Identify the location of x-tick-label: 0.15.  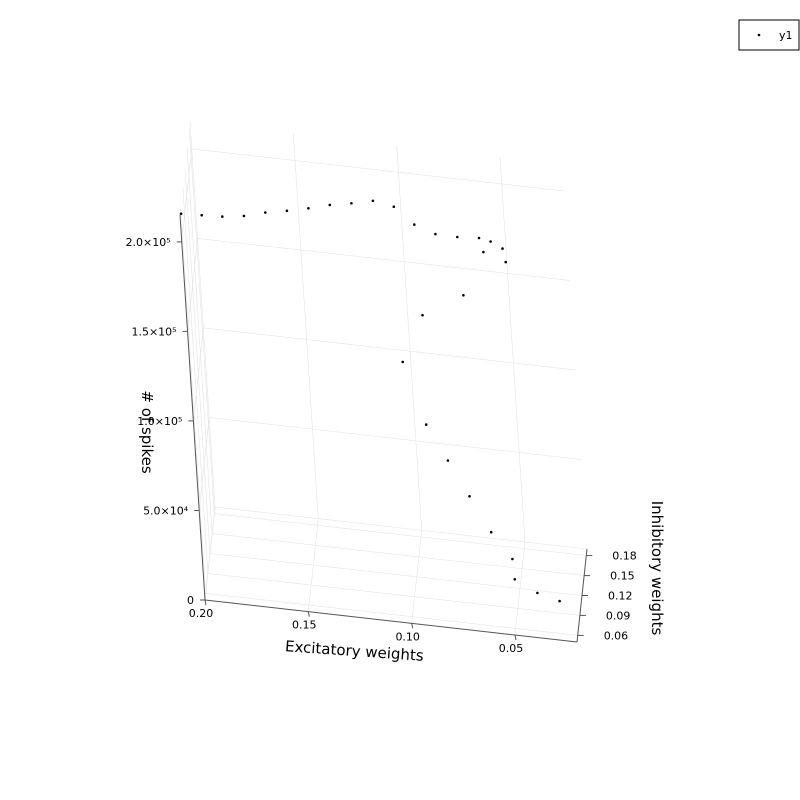
(304, 625).